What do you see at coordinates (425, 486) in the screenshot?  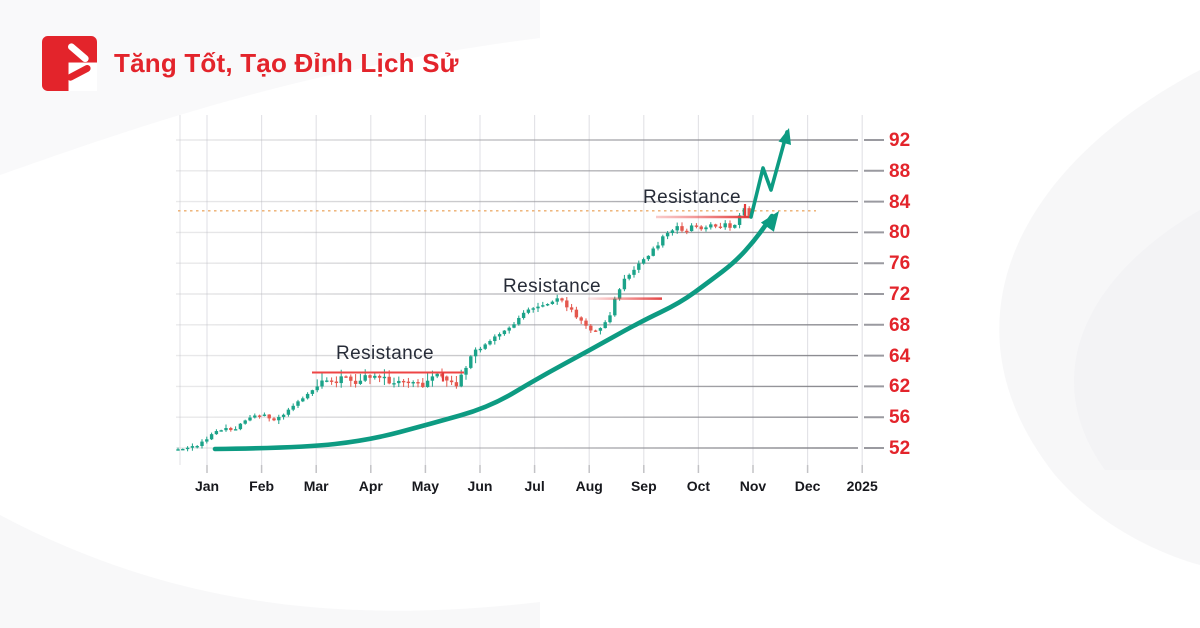 I see `x-axis-label: May` at bounding box center [425, 486].